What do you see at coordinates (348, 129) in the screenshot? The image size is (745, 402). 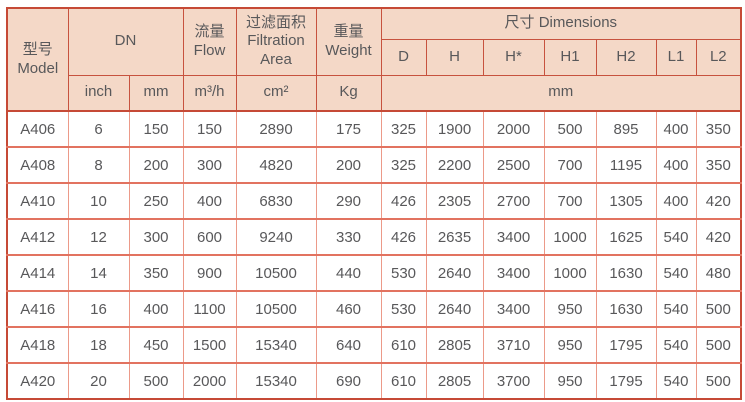 I see `value-cell: 175` at bounding box center [348, 129].